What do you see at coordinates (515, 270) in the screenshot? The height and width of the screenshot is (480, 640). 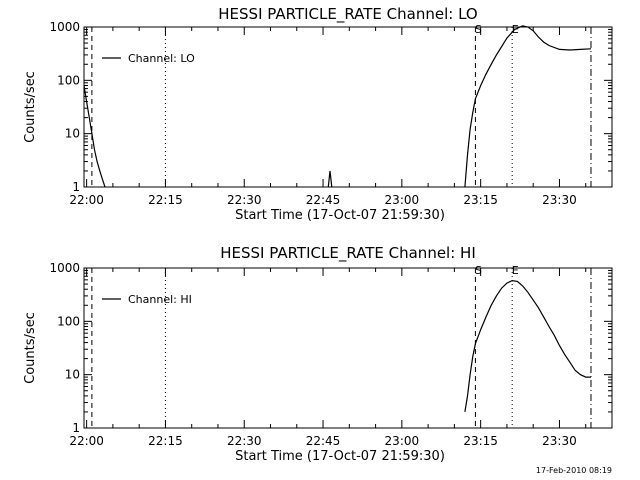 I see `event-marker-label: E` at bounding box center [515, 270].